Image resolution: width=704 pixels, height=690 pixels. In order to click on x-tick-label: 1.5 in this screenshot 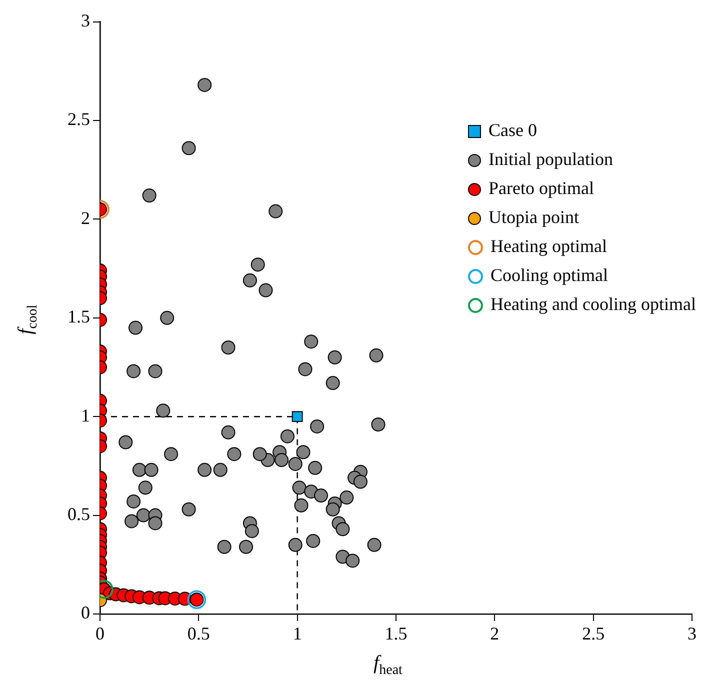, I will do `click(396, 634)`.